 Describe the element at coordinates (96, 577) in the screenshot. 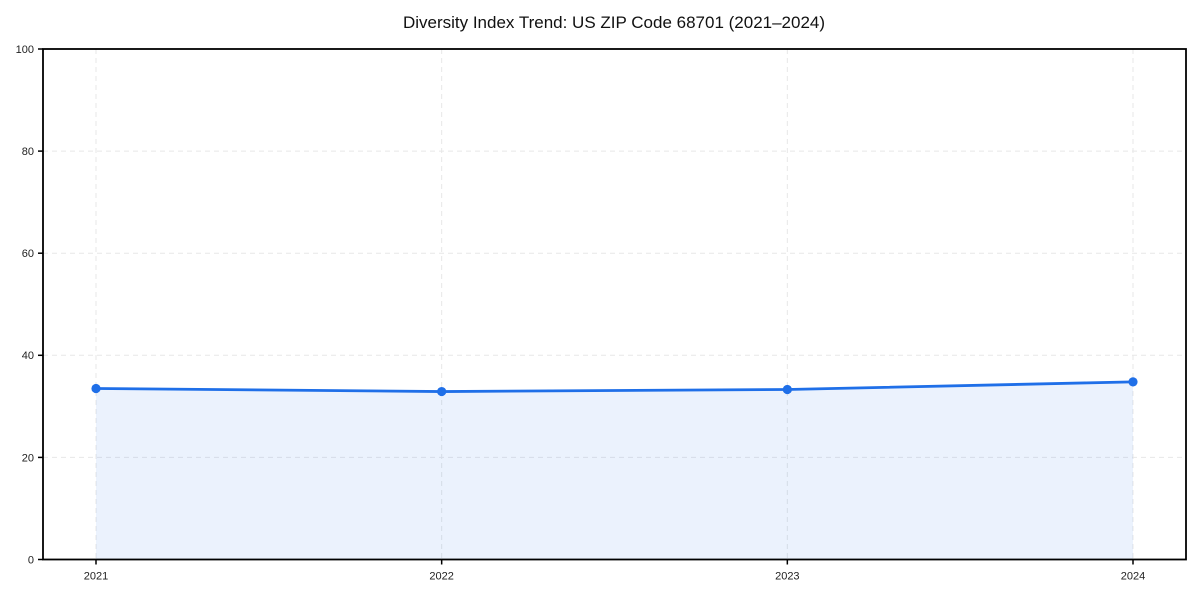

I see `x-tick-label: 2021` at that location.